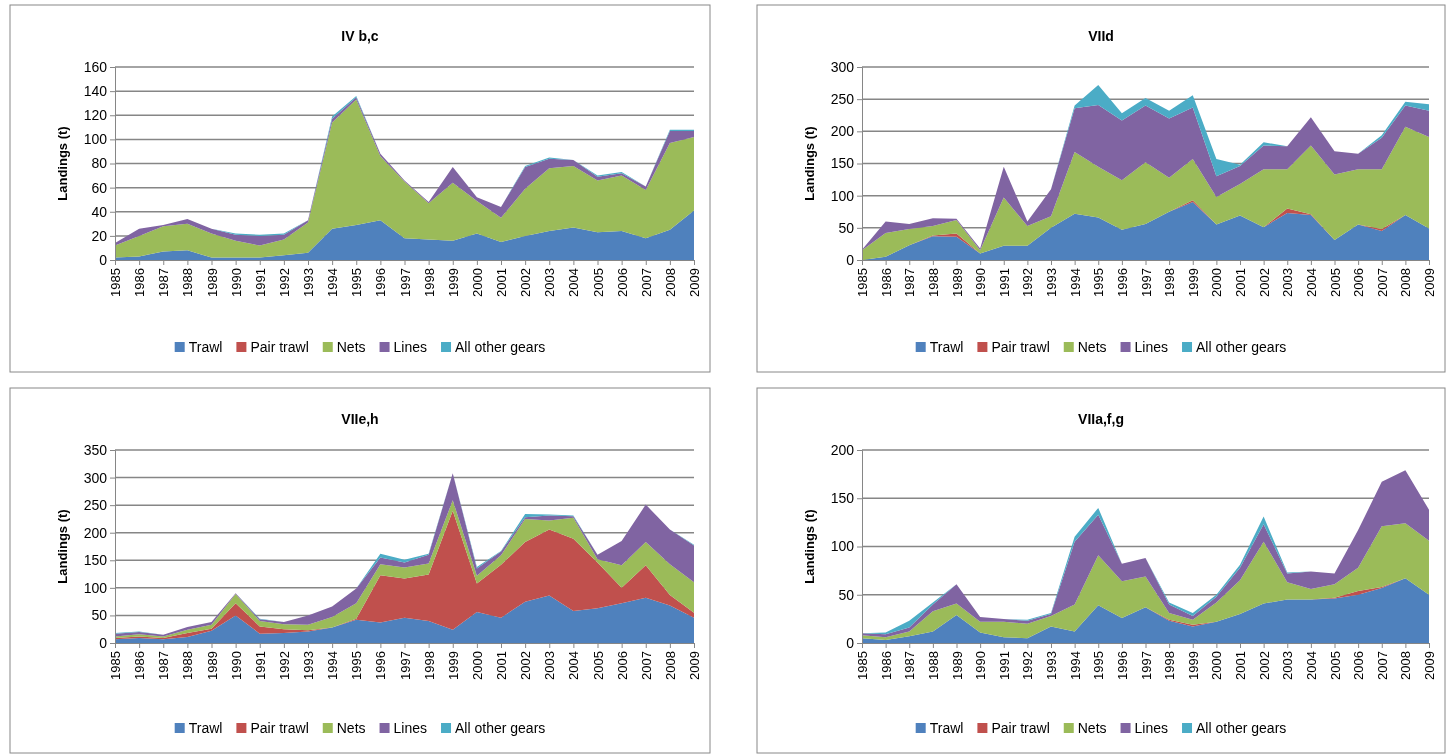 This screenshot has width=1447, height=754. Describe the element at coordinates (842, 66) in the screenshot. I see `y-tick-label: 300` at that location.